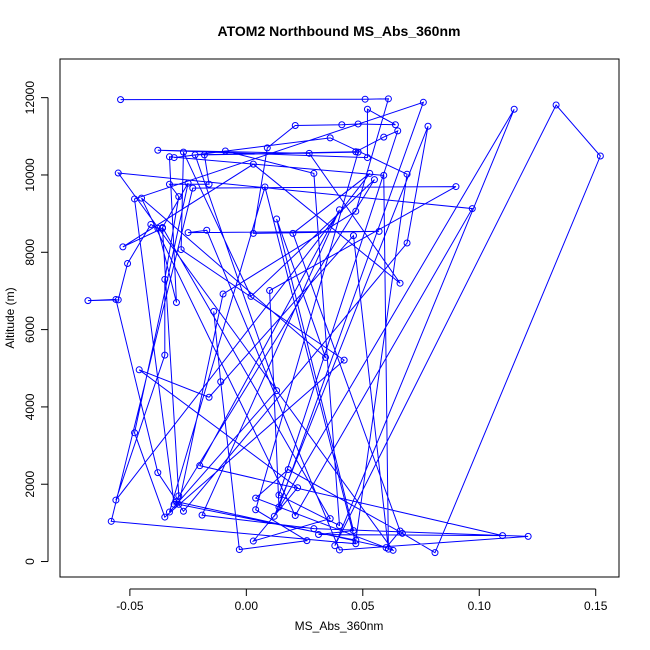  Describe the element at coordinates (30, 484) in the screenshot. I see `y-tick-label-1: 2000` at that location.